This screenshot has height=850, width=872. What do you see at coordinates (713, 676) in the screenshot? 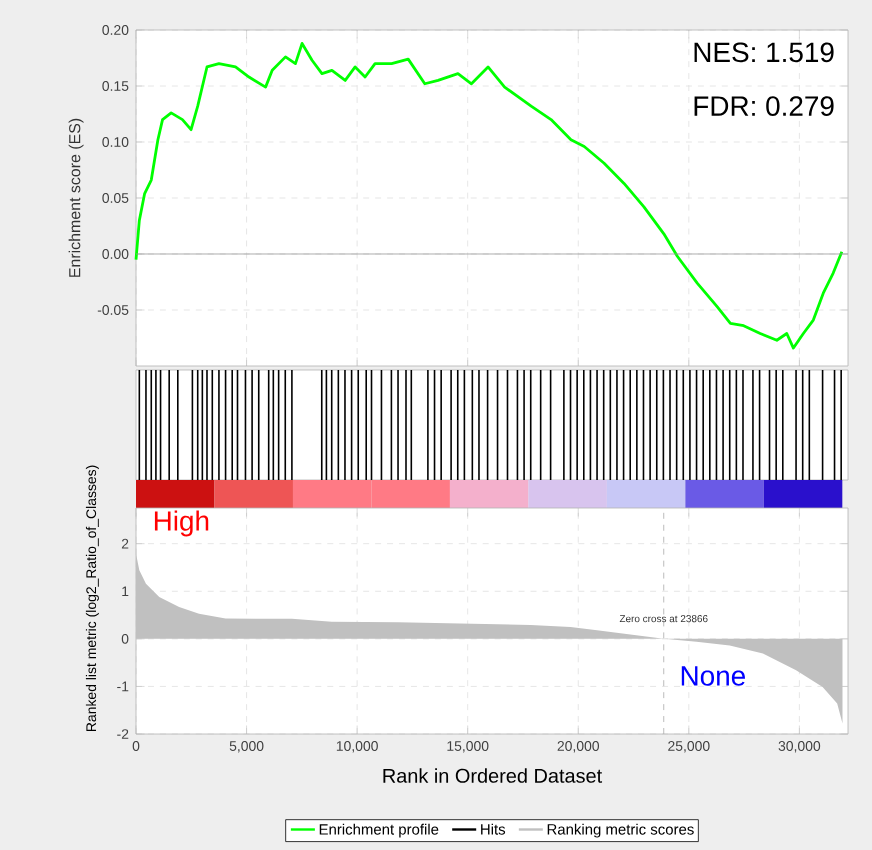
I see `annotation: None` at bounding box center [713, 676].